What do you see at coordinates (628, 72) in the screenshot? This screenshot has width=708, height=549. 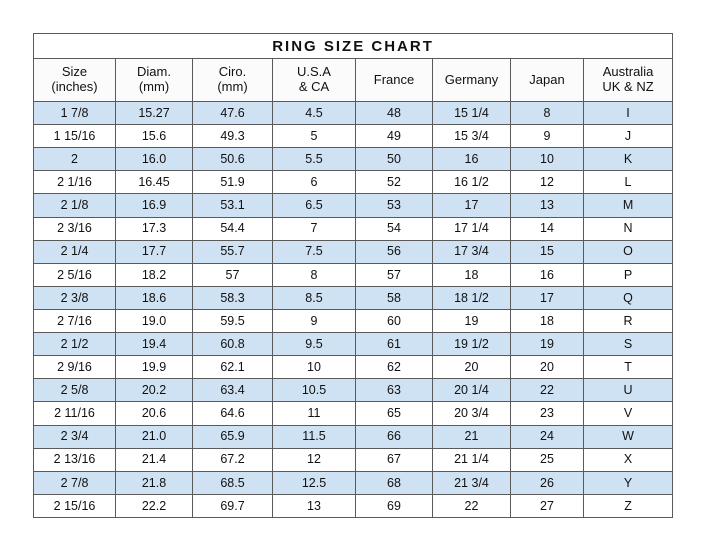 I see `column-header-line1: Australia` at bounding box center [628, 72].